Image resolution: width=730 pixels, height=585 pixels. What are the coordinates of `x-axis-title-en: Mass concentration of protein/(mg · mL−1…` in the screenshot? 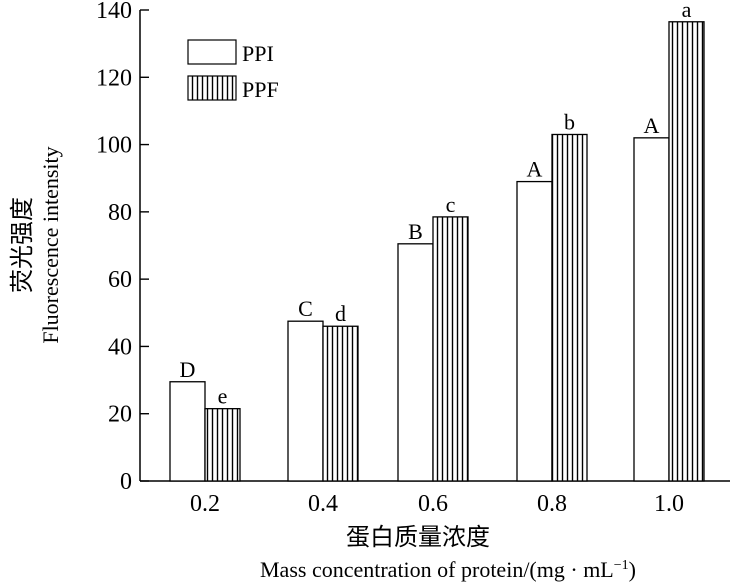 It's located at (448, 569).